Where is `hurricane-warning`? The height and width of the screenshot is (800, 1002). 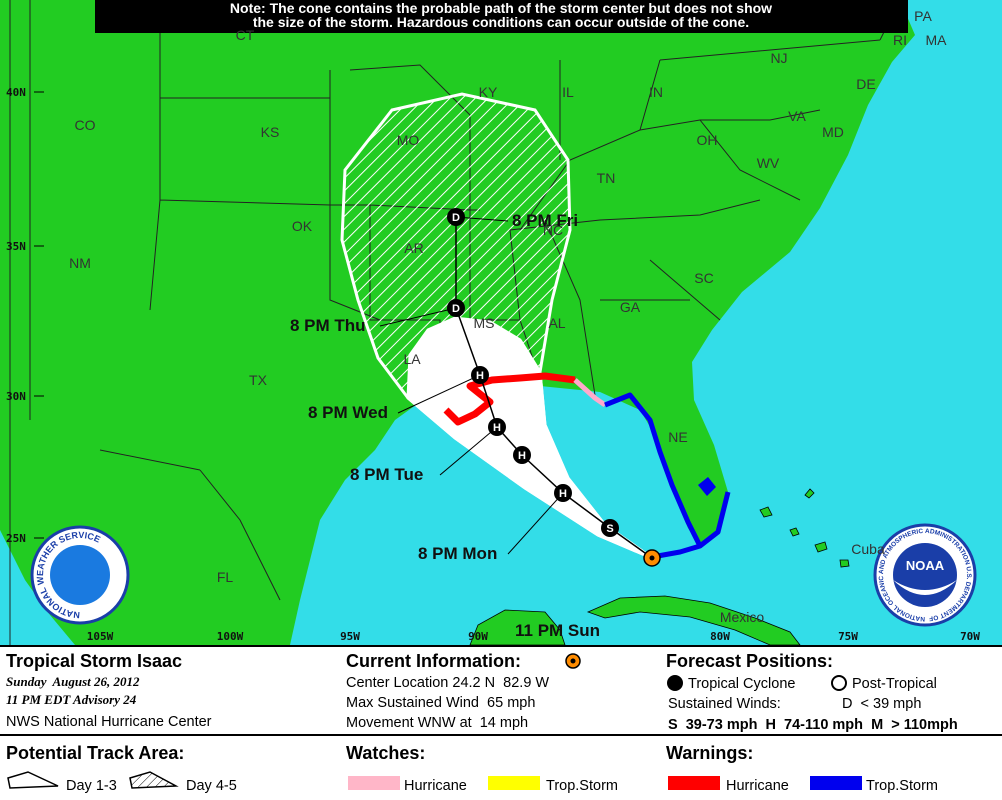 hurricane-warning is located at coordinates (509, 399).